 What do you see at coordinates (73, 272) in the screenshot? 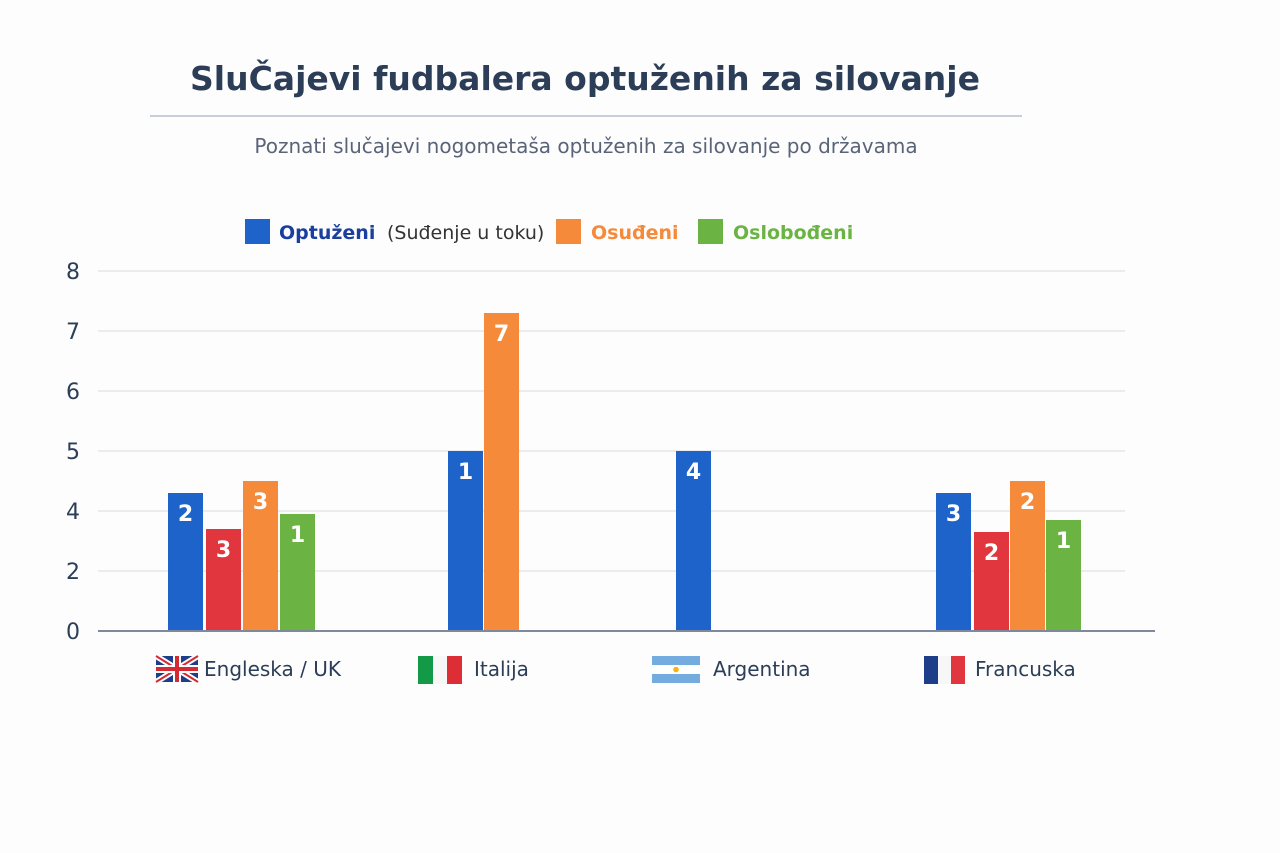
I see `y-tick-label: 8` at bounding box center [73, 272].